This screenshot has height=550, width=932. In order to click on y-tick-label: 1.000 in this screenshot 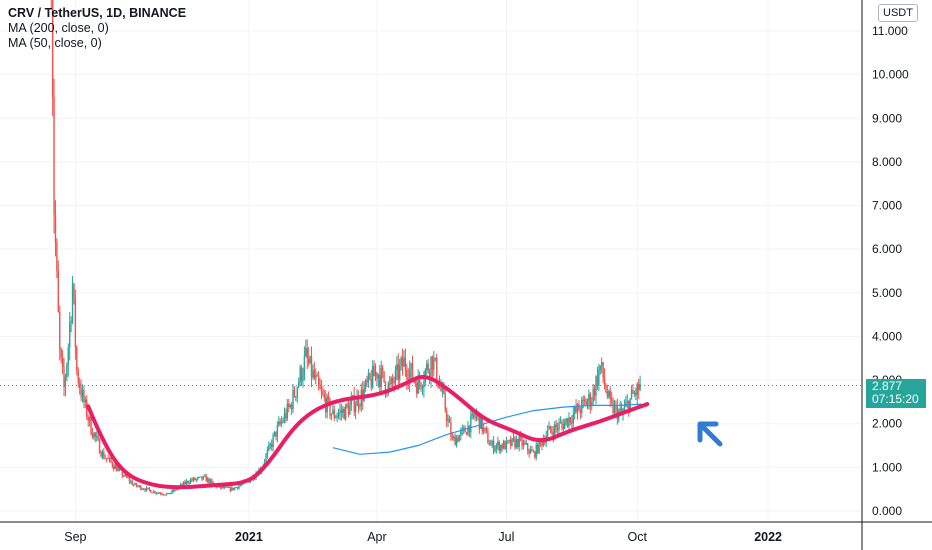, I will do `click(887, 467)`.